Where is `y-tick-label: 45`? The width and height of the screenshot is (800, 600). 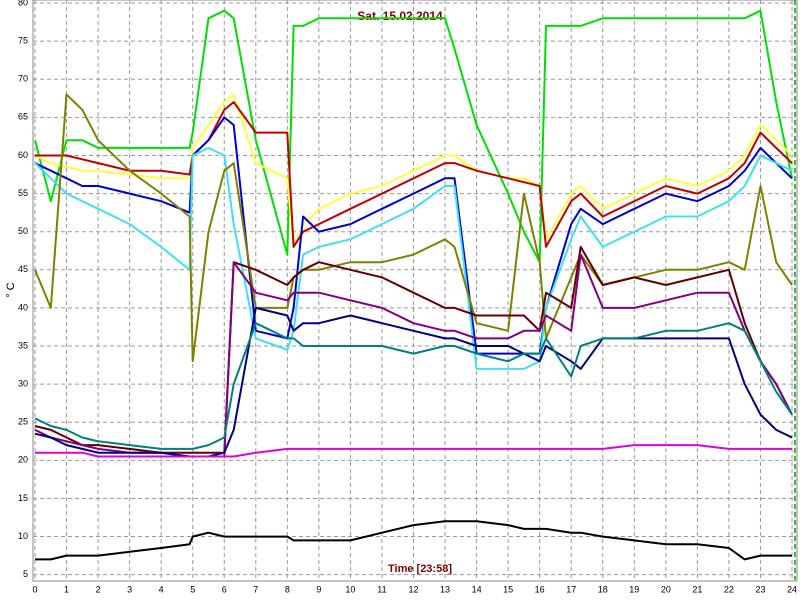
y-tick-label: 45 is located at coordinates (23, 269).